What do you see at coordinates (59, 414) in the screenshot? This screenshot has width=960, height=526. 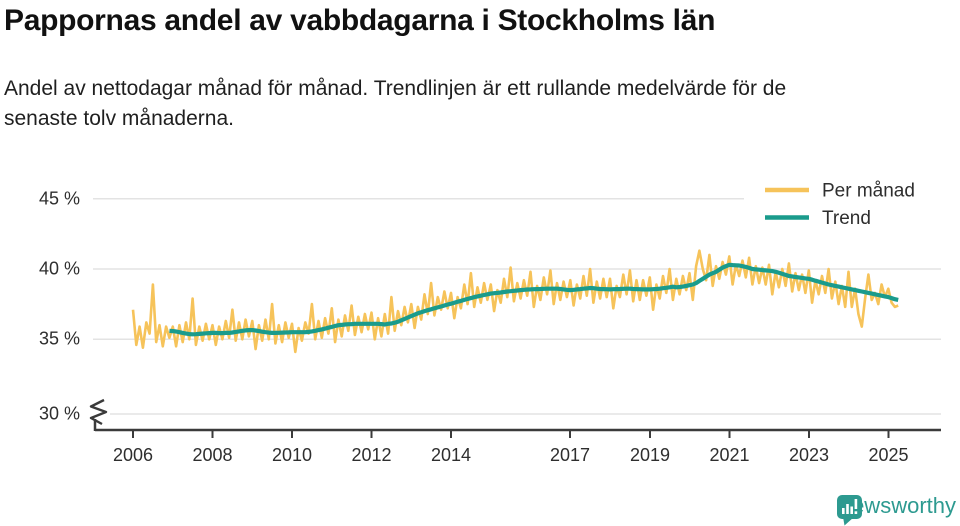 I see `y-tick-label: 30 %` at bounding box center [59, 414].